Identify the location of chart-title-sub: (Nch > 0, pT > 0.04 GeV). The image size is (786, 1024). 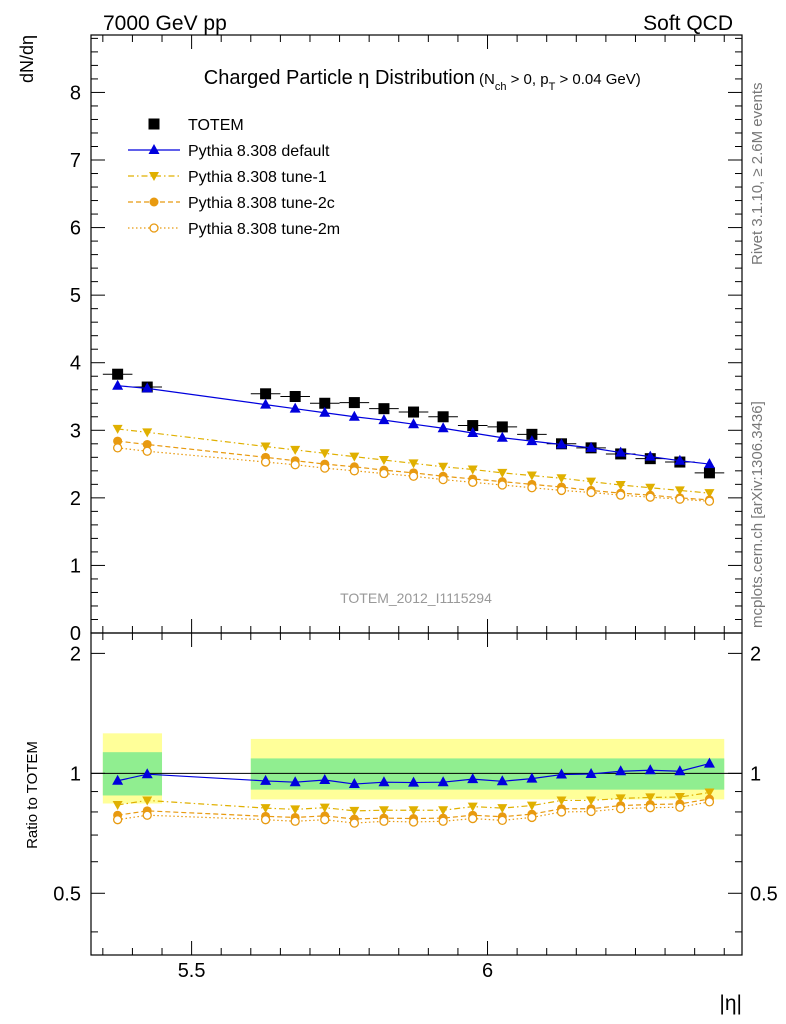
(560, 82).